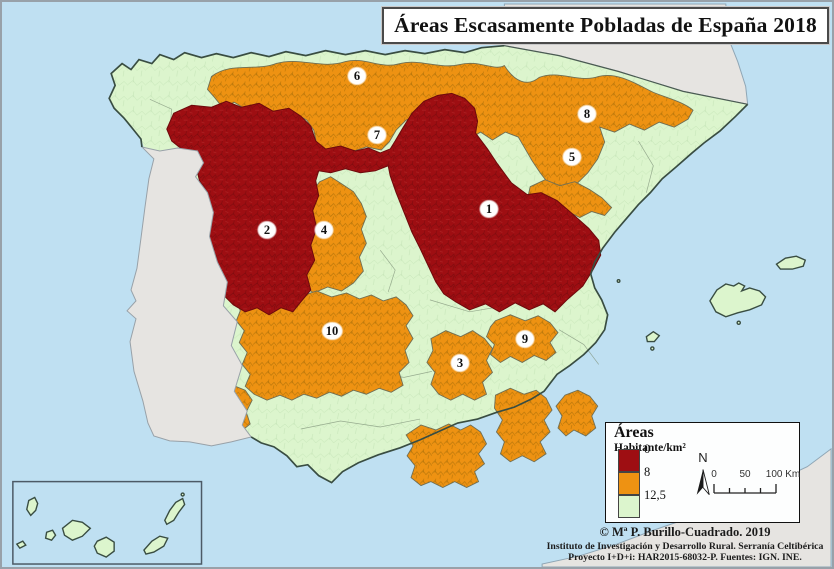 The height and width of the screenshot is (569, 834). I want to click on legend-title: Áreas, so click(634, 432).